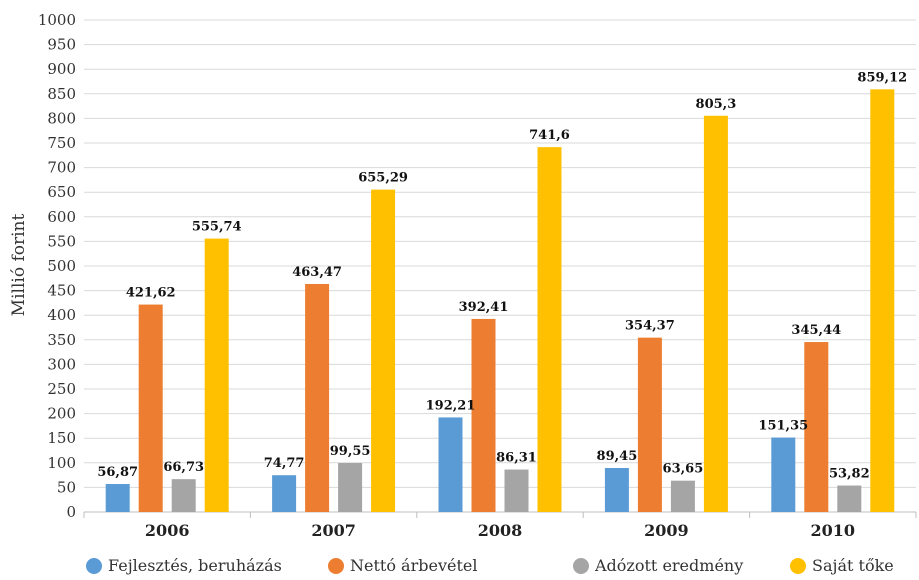  I want to click on legend-label: Nettó árbevétel, so click(414, 565).